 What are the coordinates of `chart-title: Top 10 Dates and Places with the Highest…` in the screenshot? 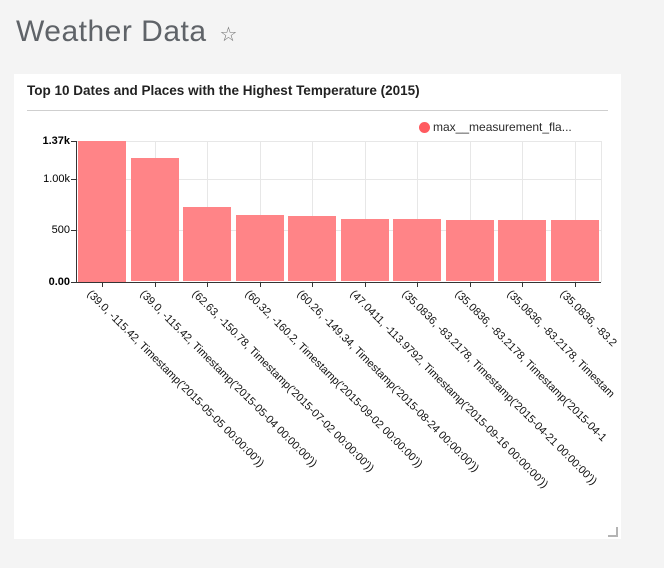 It's located at (223, 90).